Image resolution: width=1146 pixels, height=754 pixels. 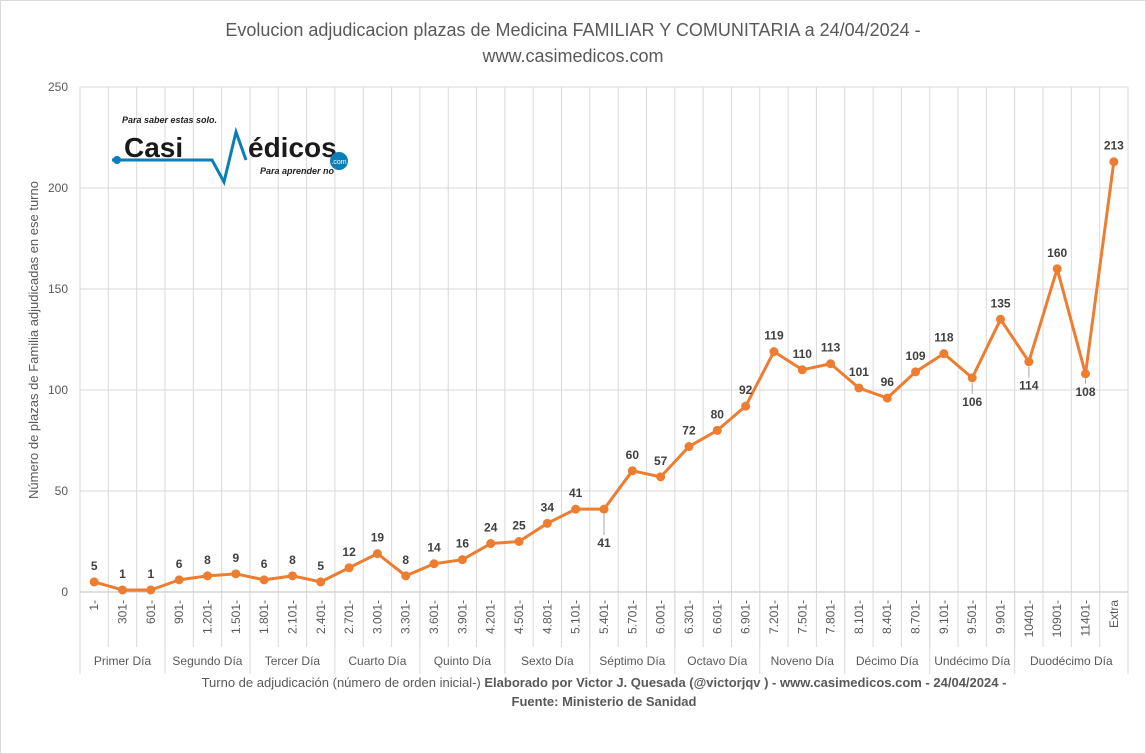 I want to click on data-label: 119, so click(x=774, y=336).